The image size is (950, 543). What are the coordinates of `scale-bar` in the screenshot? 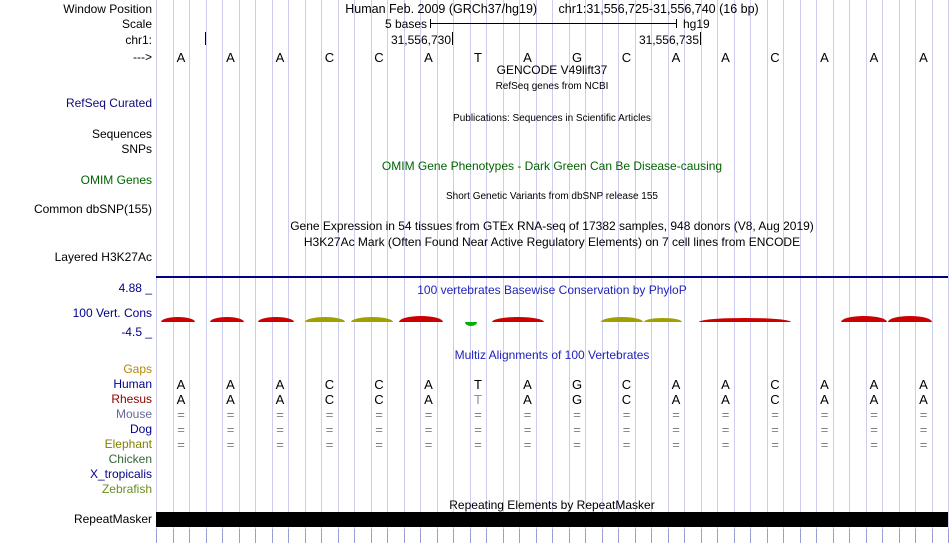 It's located at (553, 23).